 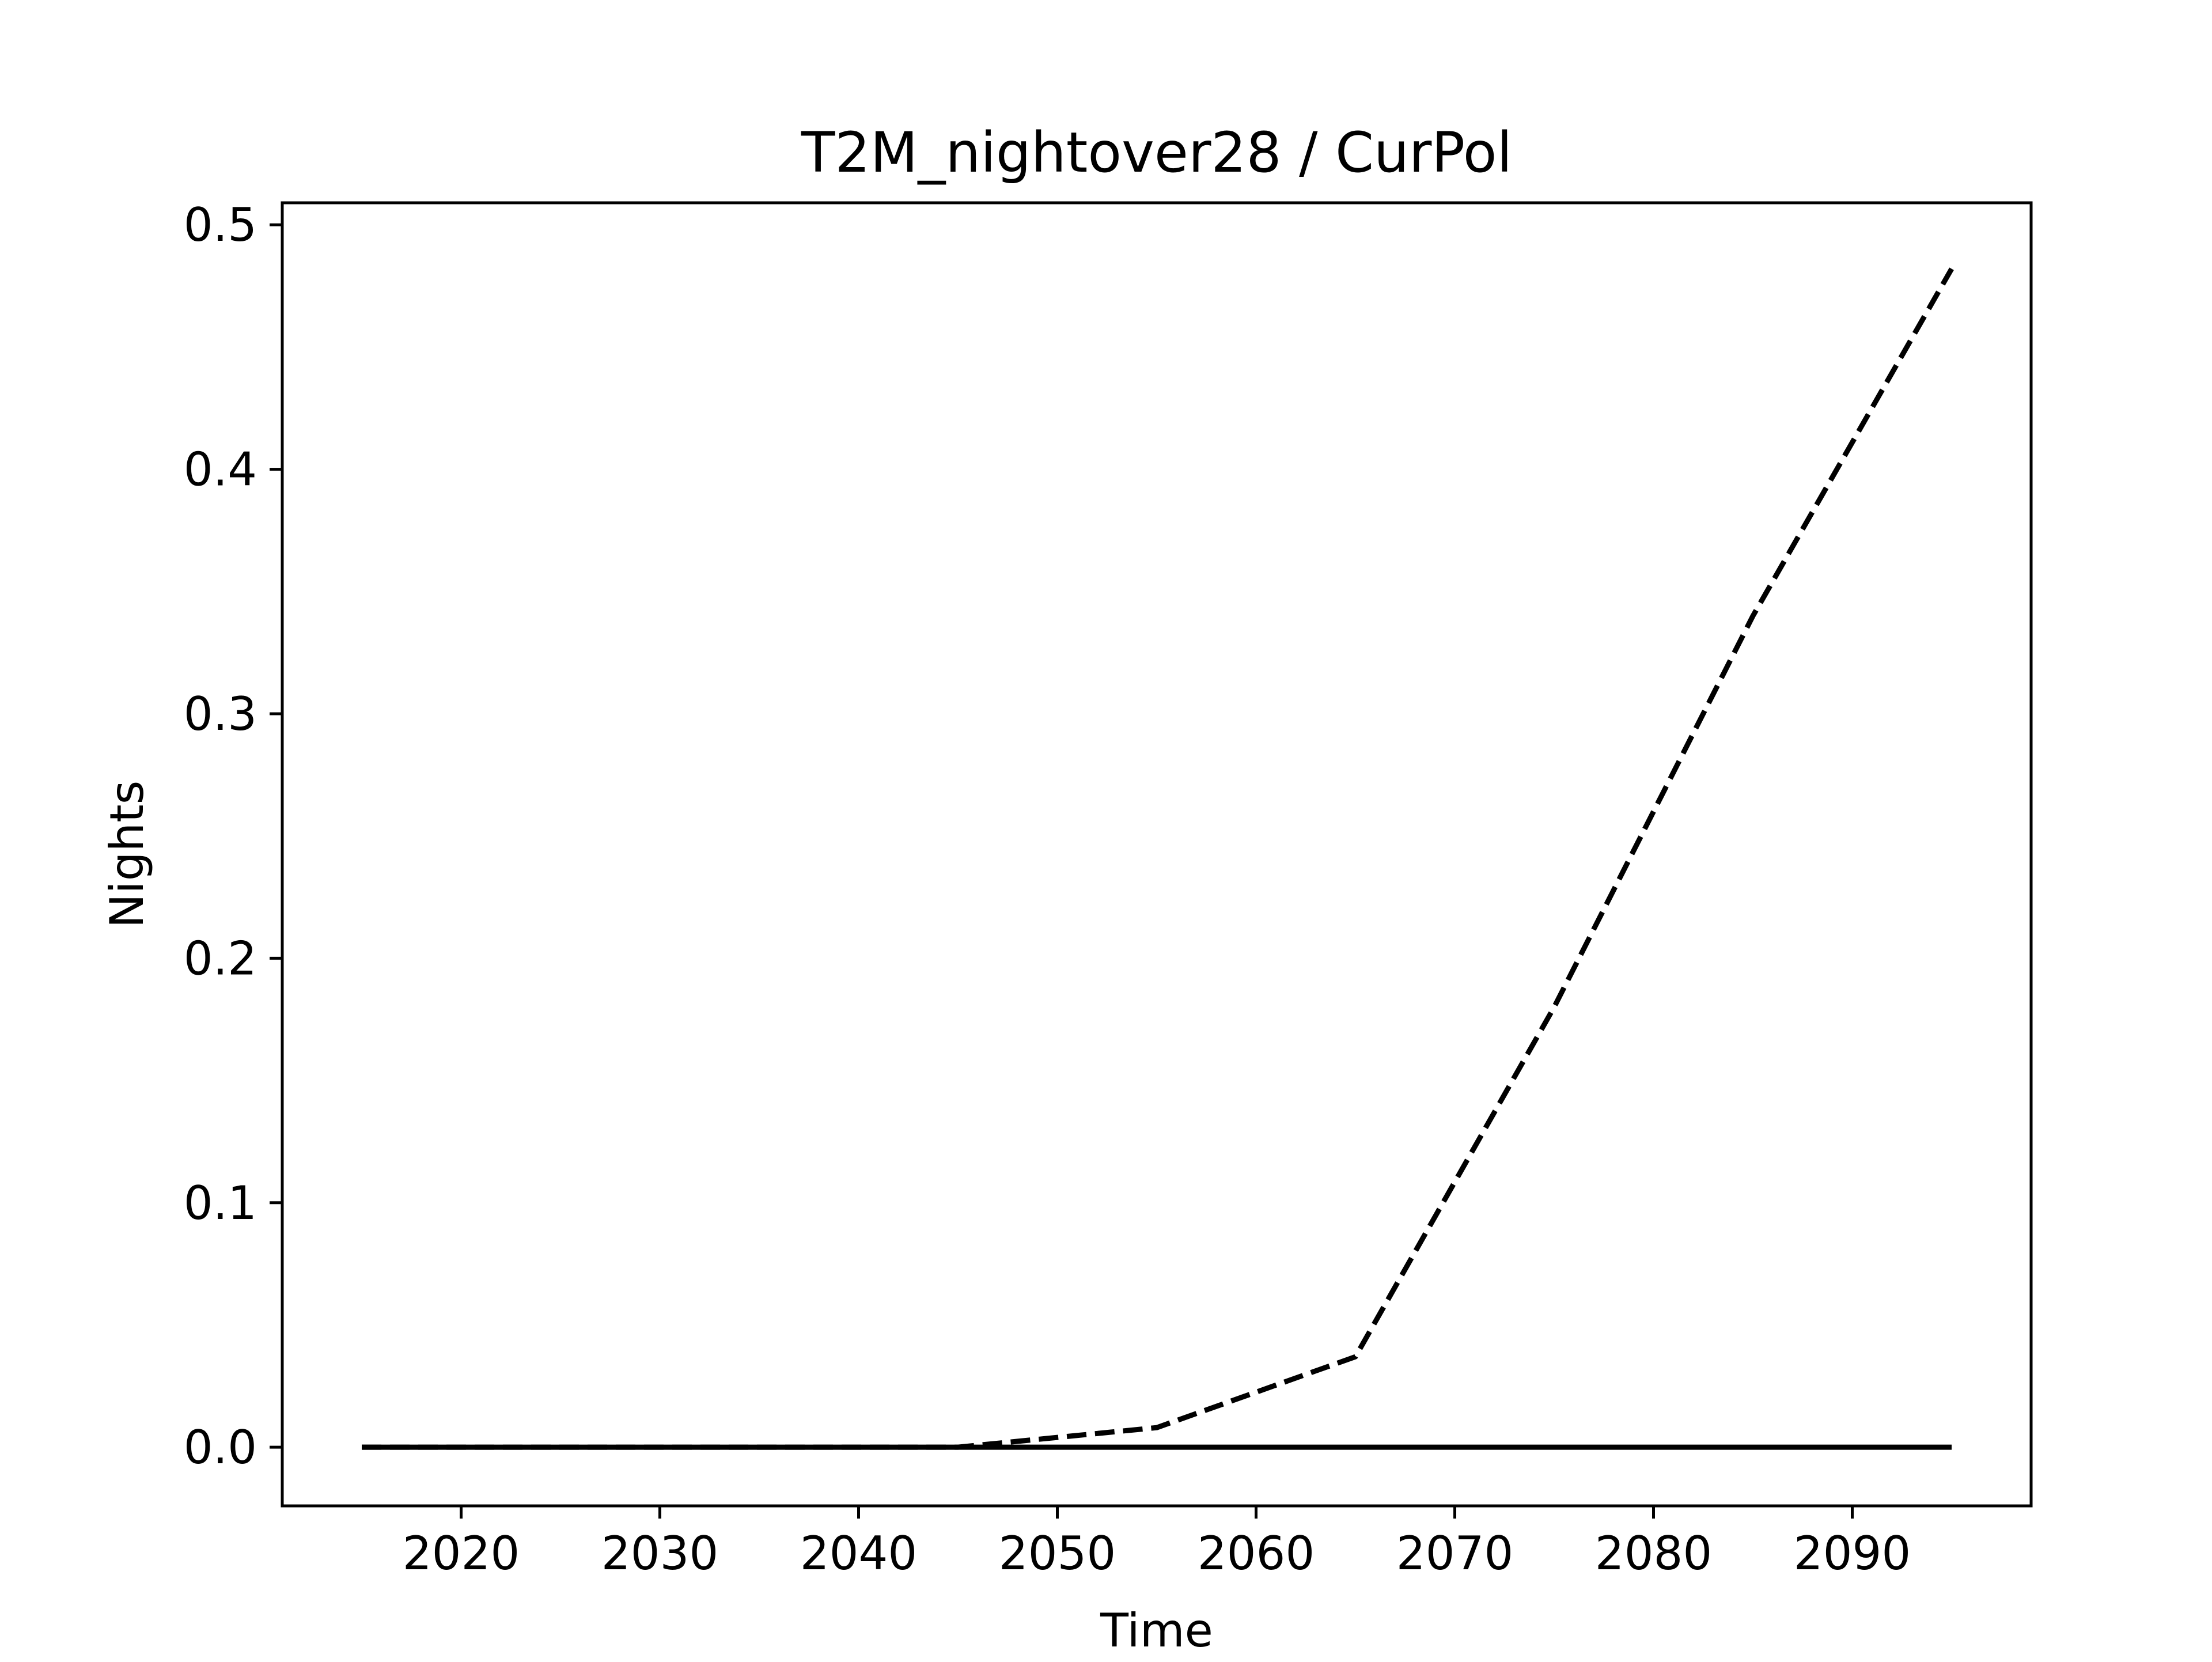 I want to click on x-tick-label: 2030, so click(x=660, y=1553).